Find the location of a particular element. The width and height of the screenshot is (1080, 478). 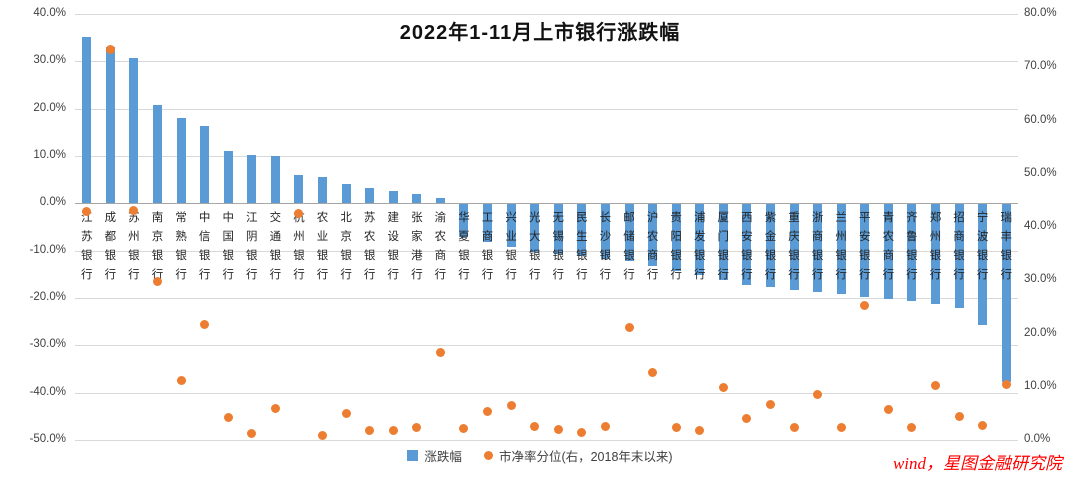

category-label: 农业银行 is located at coordinates (323, 247).